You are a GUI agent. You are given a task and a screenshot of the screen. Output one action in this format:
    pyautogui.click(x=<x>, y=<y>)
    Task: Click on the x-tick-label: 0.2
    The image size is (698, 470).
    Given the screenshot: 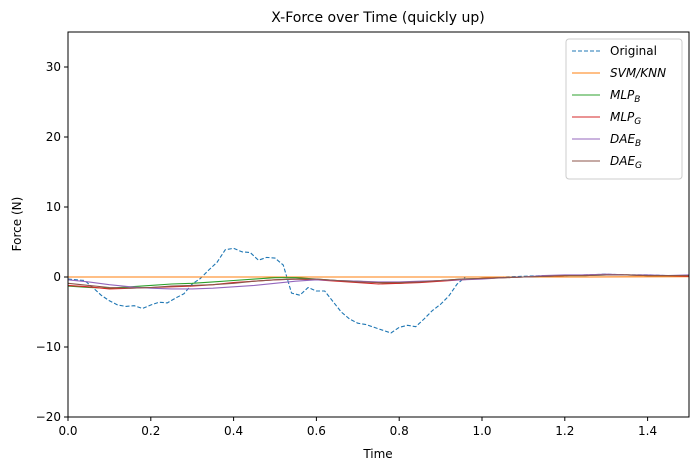 What is the action you would take?
    pyautogui.click(x=150, y=431)
    